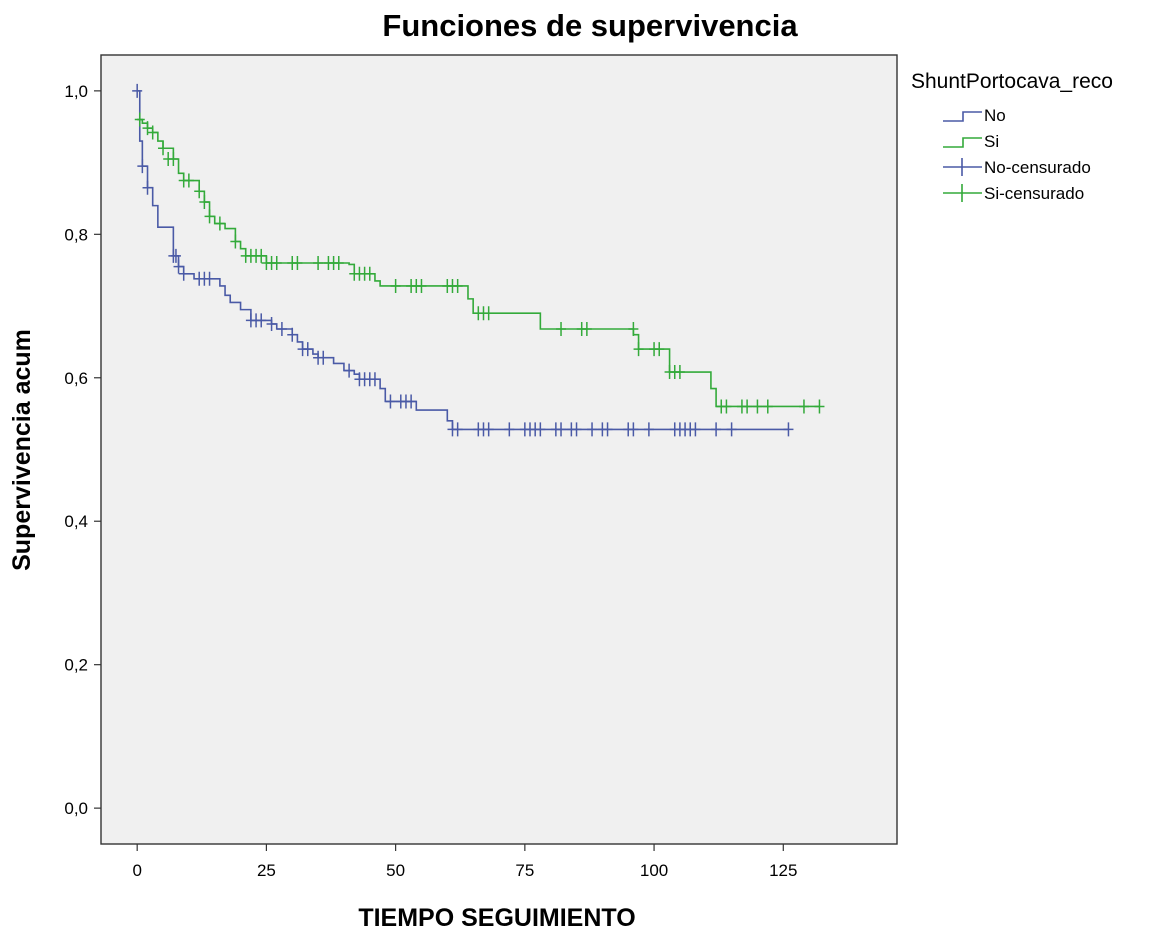  Describe the element at coordinates (82, 450) in the screenshot. I see `y-axis: 0,0 0,2 0,4 0,6 0,8 1,0` at that location.